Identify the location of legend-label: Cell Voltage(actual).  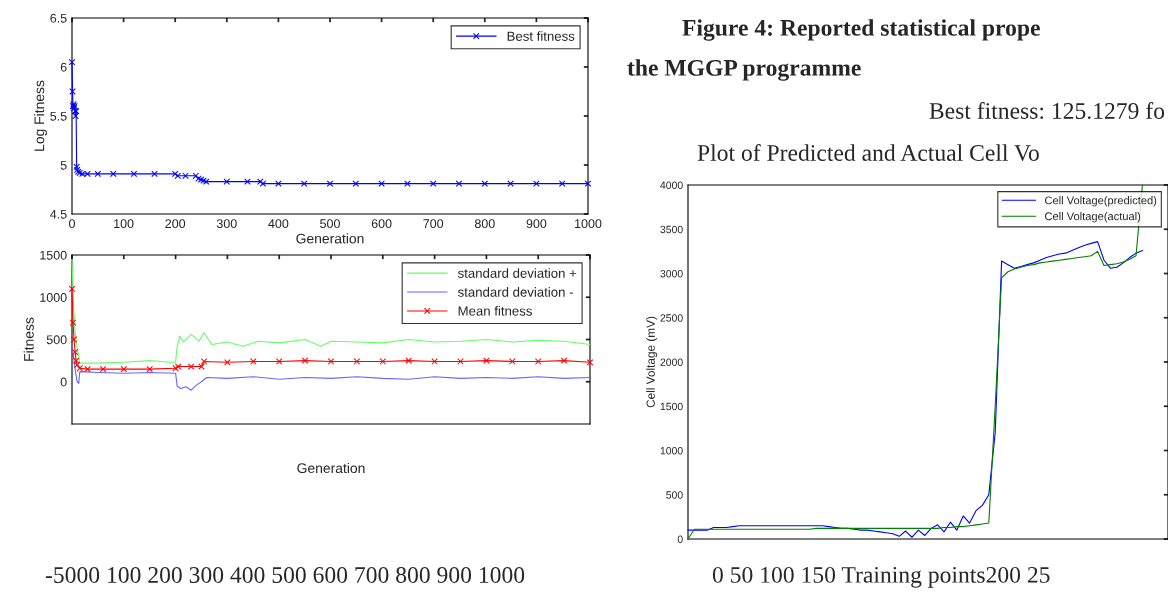
(1093, 217).